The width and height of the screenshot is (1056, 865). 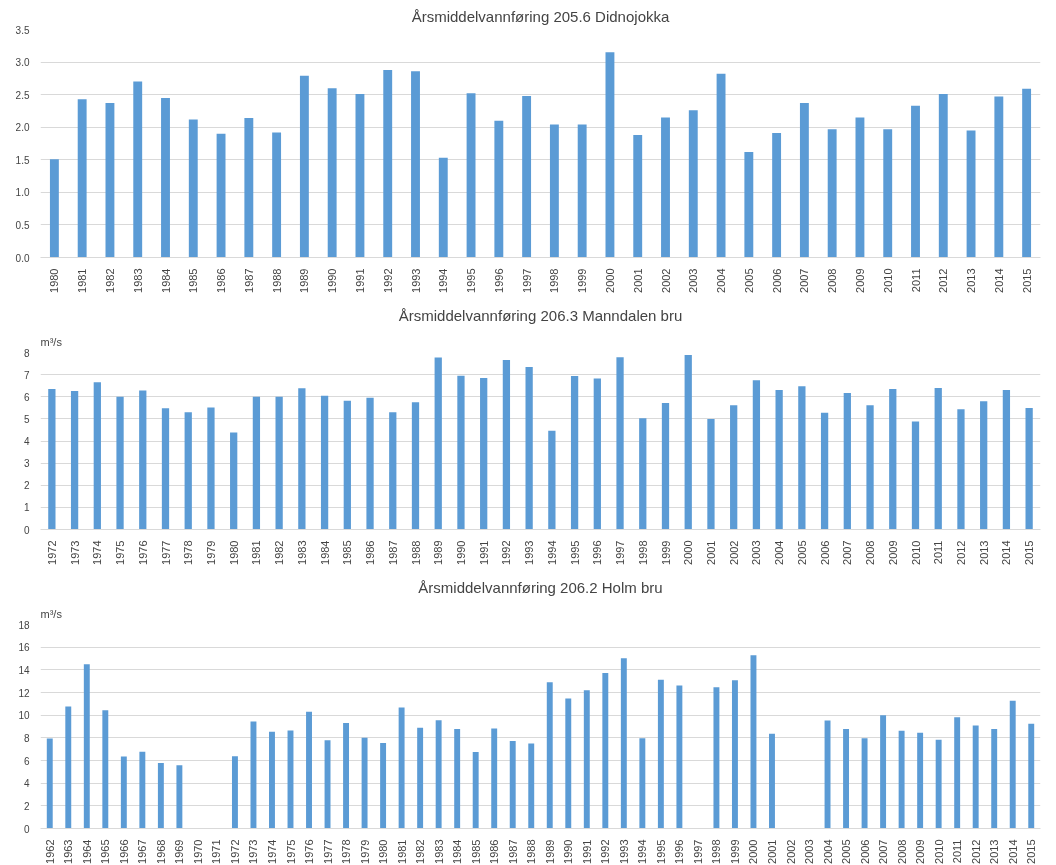 What do you see at coordinates (301, 552) in the screenshot?
I see `x-tick-label: 1983` at bounding box center [301, 552].